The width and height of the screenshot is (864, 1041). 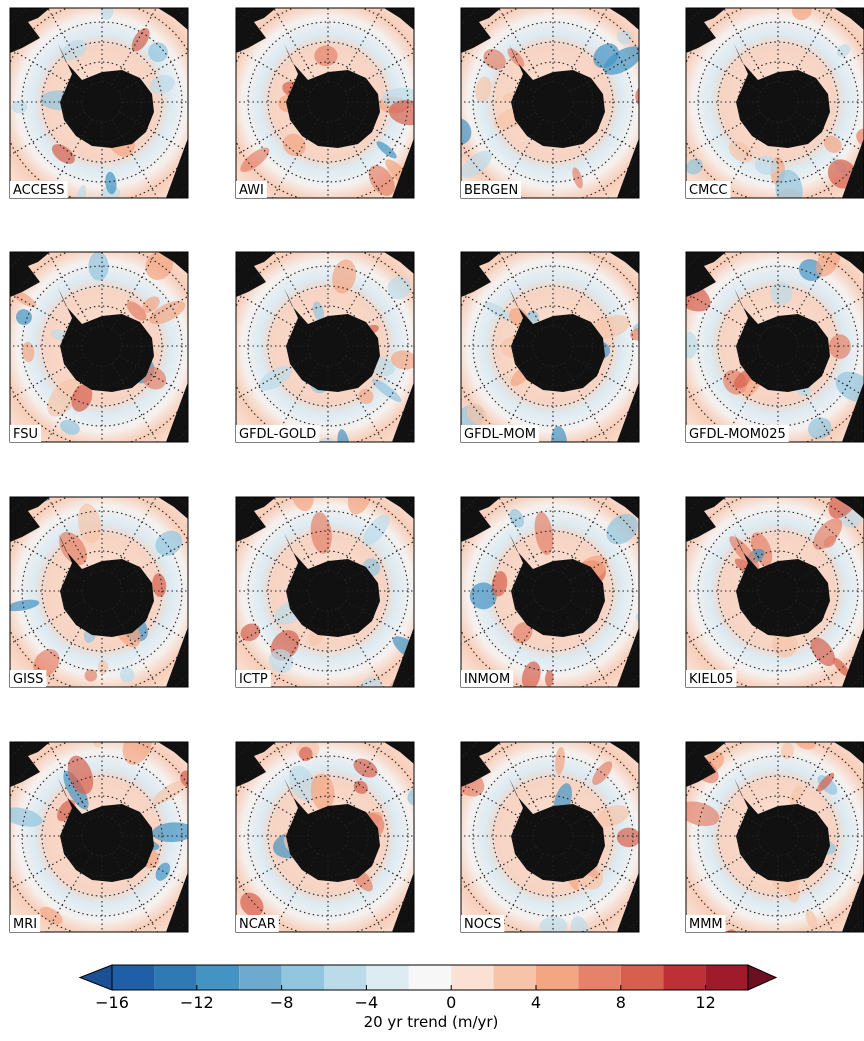 I want to click on colorbar-tick-label: 8, so click(x=621, y=1002).